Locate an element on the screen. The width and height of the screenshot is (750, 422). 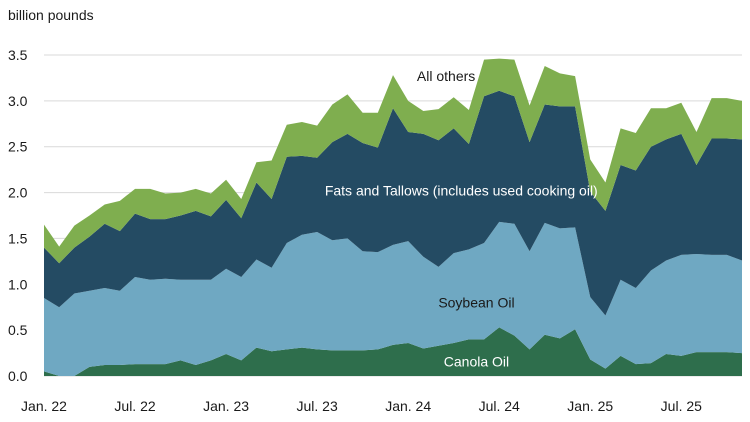
series-label: Canola Oil is located at coordinates (476, 361).